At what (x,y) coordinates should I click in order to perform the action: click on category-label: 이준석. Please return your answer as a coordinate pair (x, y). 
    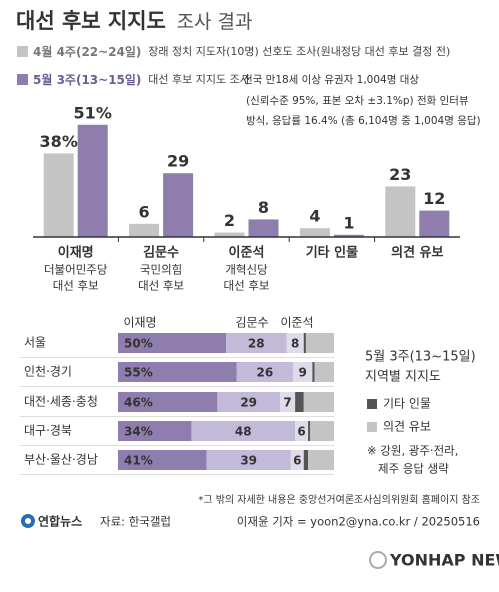
    Looking at the image, I should click on (247, 253).